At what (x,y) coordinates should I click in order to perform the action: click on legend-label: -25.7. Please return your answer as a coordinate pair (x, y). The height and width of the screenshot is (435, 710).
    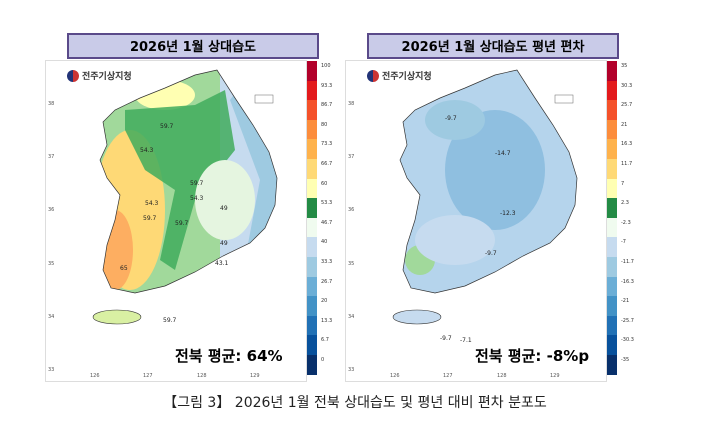
    Looking at the image, I should click on (627, 320).